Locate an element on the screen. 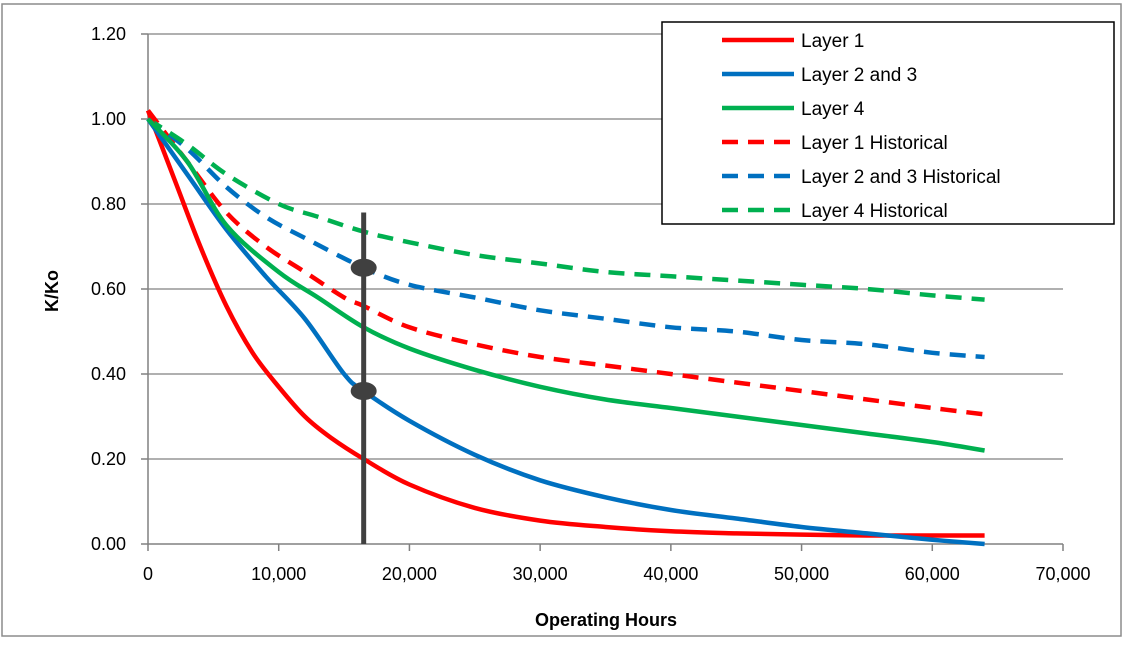  x-tick-label: 10,000 is located at coordinates (278, 574).